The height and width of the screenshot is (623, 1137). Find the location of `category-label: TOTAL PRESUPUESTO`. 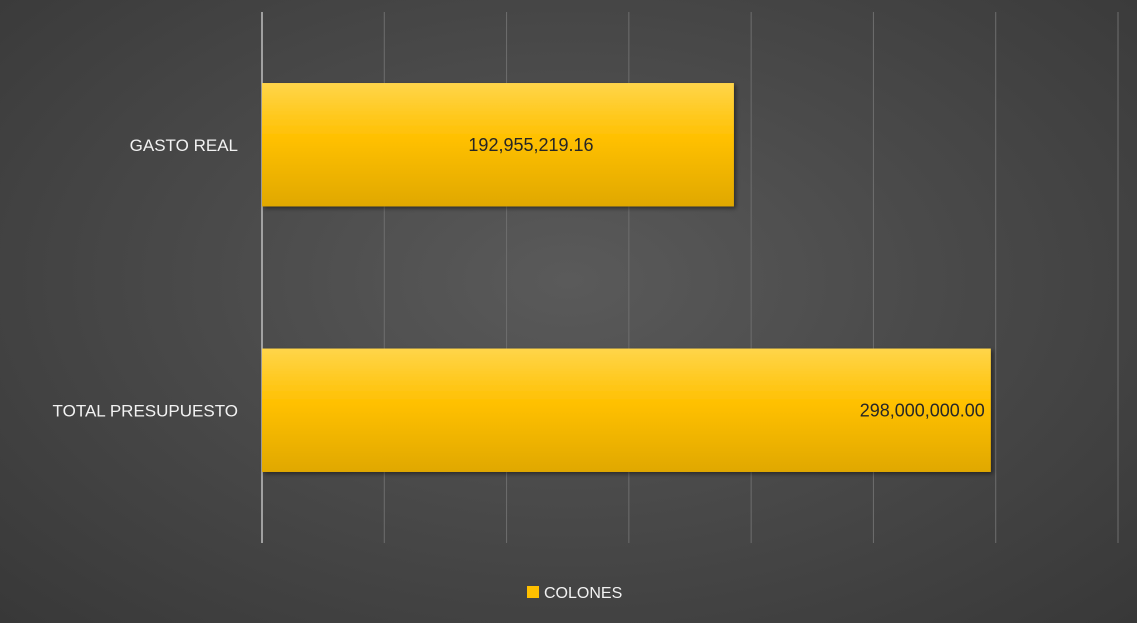

category-label: TOTAL PRESUPUESTO is located at coordinates (145, 410).